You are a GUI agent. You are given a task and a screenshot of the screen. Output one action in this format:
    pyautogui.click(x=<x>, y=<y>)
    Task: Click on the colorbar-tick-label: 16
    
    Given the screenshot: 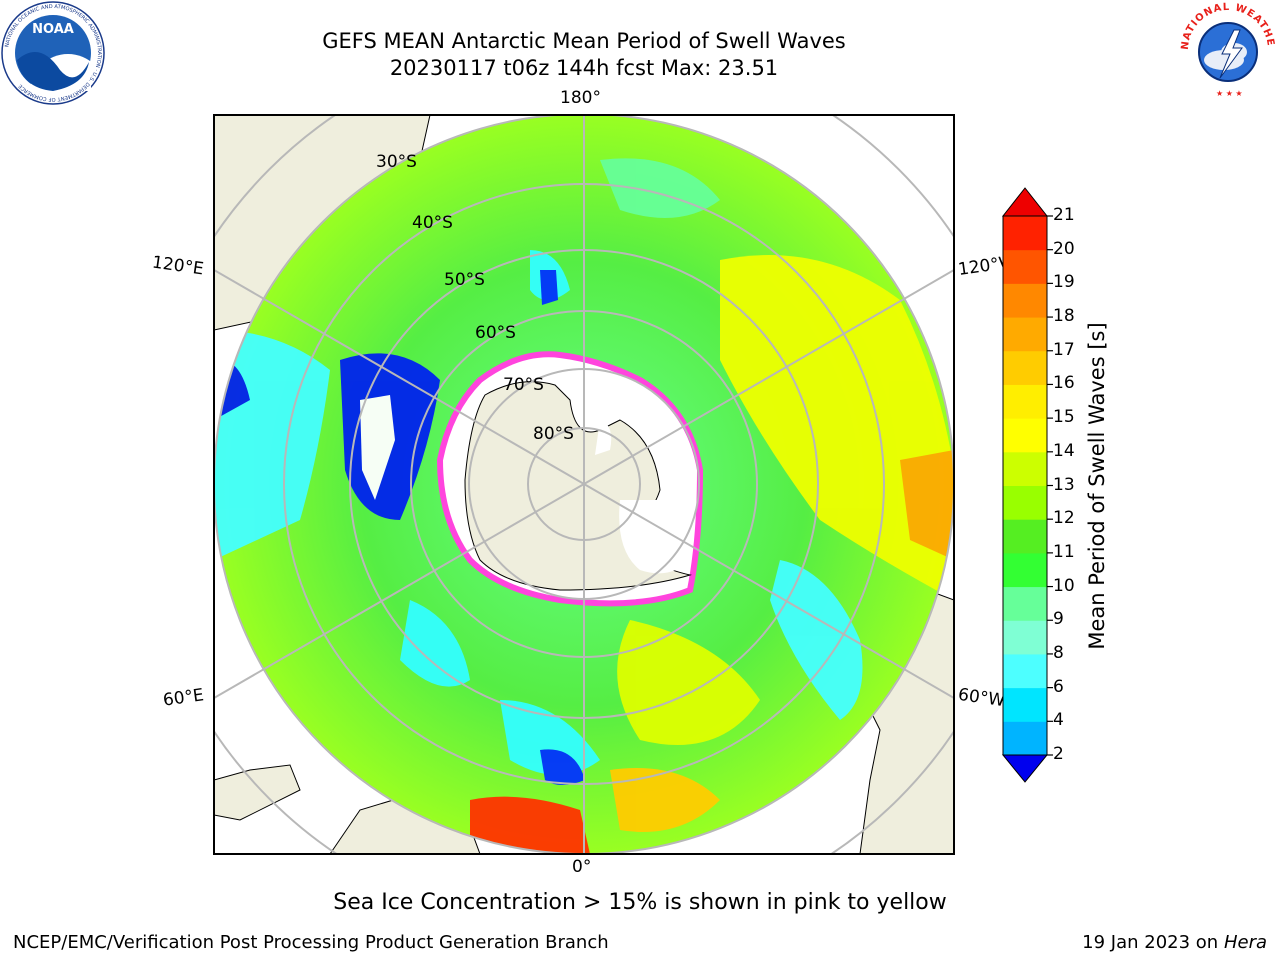 What is the action you would take?
    pyautogui.click(x=1064, y=383)
    